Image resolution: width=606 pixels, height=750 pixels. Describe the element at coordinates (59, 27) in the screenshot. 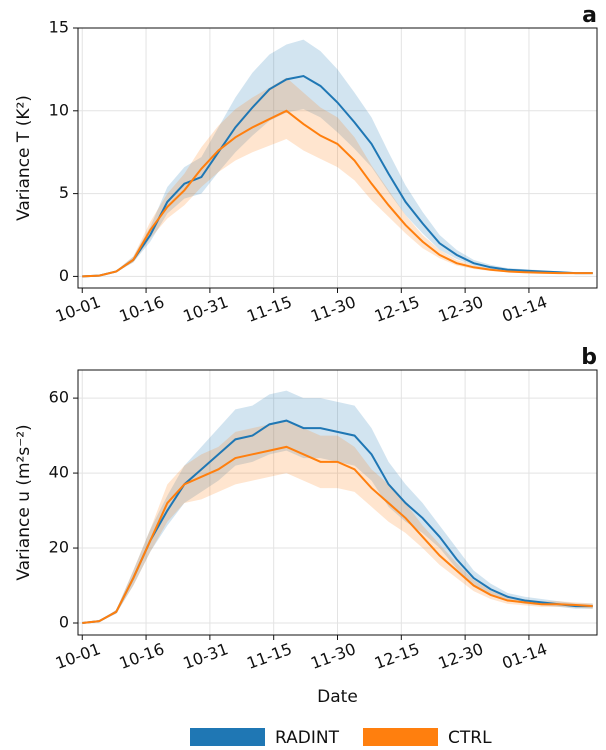

I see `y-tick-label: 15` at that location.